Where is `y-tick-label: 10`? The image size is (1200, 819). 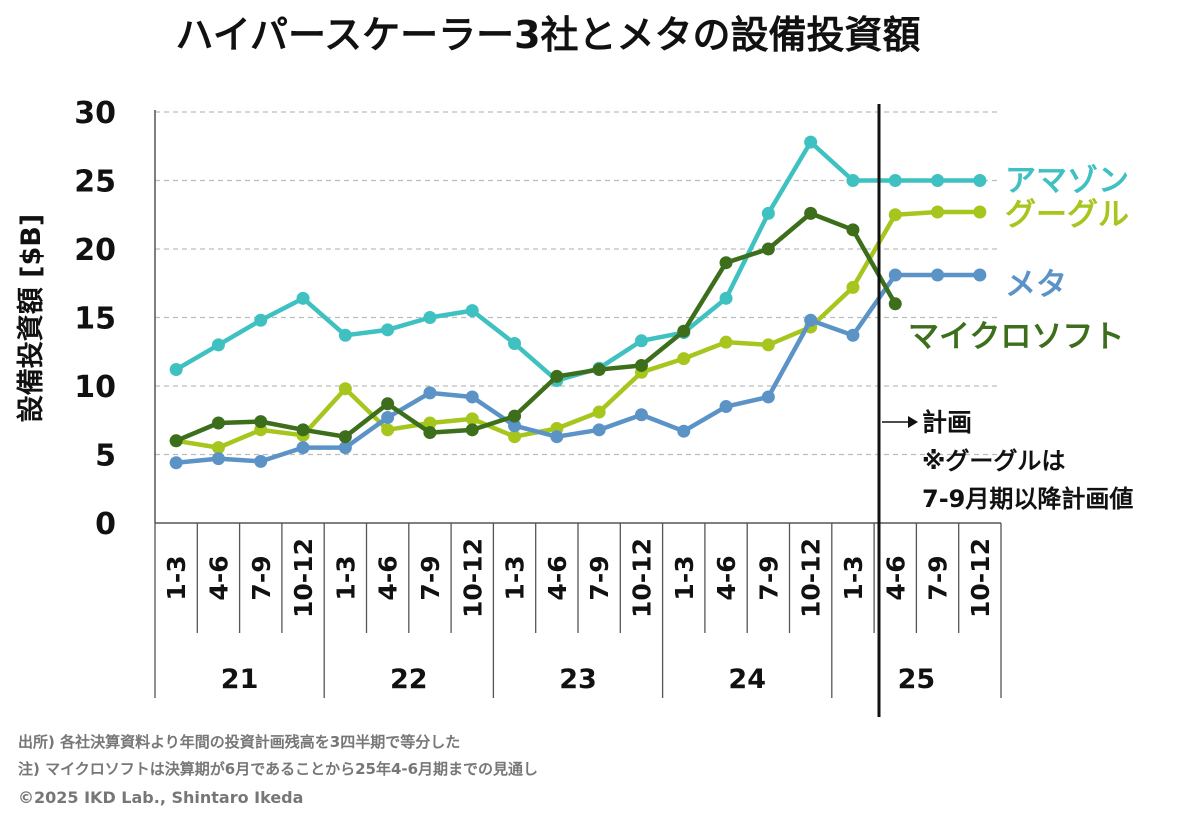
y-tick-label: 10 is located at coordinates (95, 387).